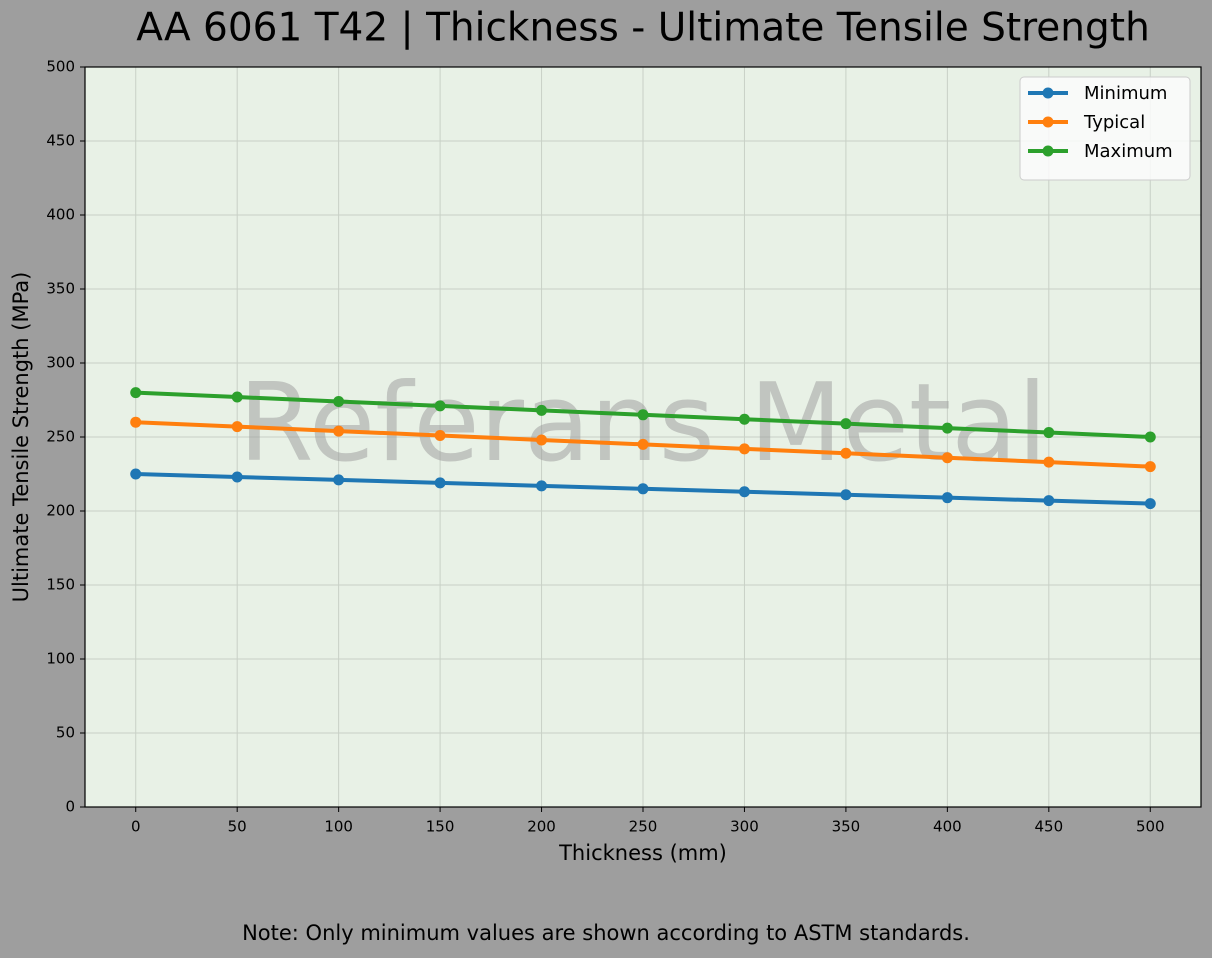 The image size is (1212, 958). What do you see at coordinates (1048, 827) in the screenshot?
I see `x-tick-label: 450` at bounding box center [1048, 827].